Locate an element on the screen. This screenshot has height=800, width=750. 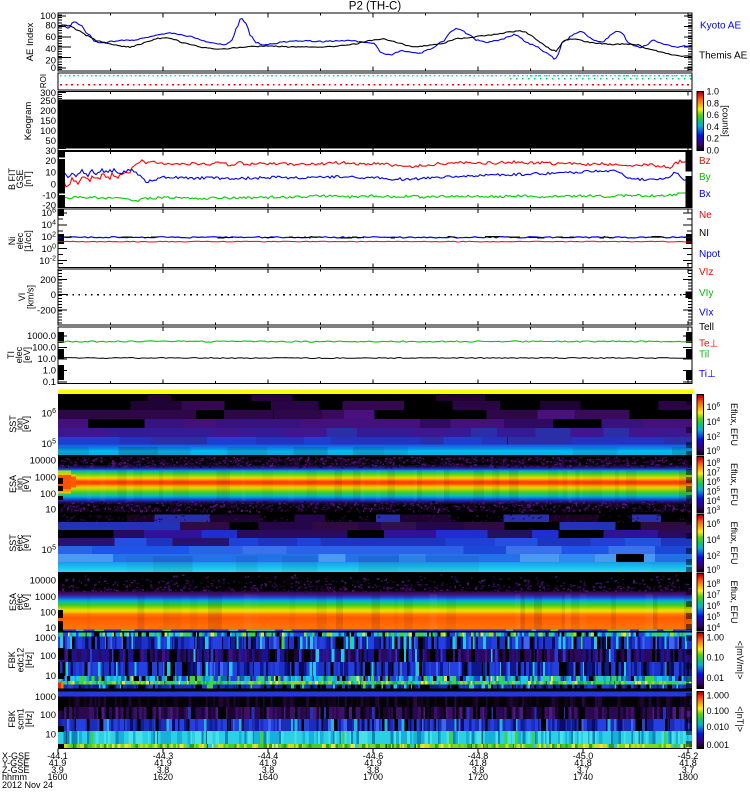
svg-text: 0.6 is located at coordinates (713, 115).